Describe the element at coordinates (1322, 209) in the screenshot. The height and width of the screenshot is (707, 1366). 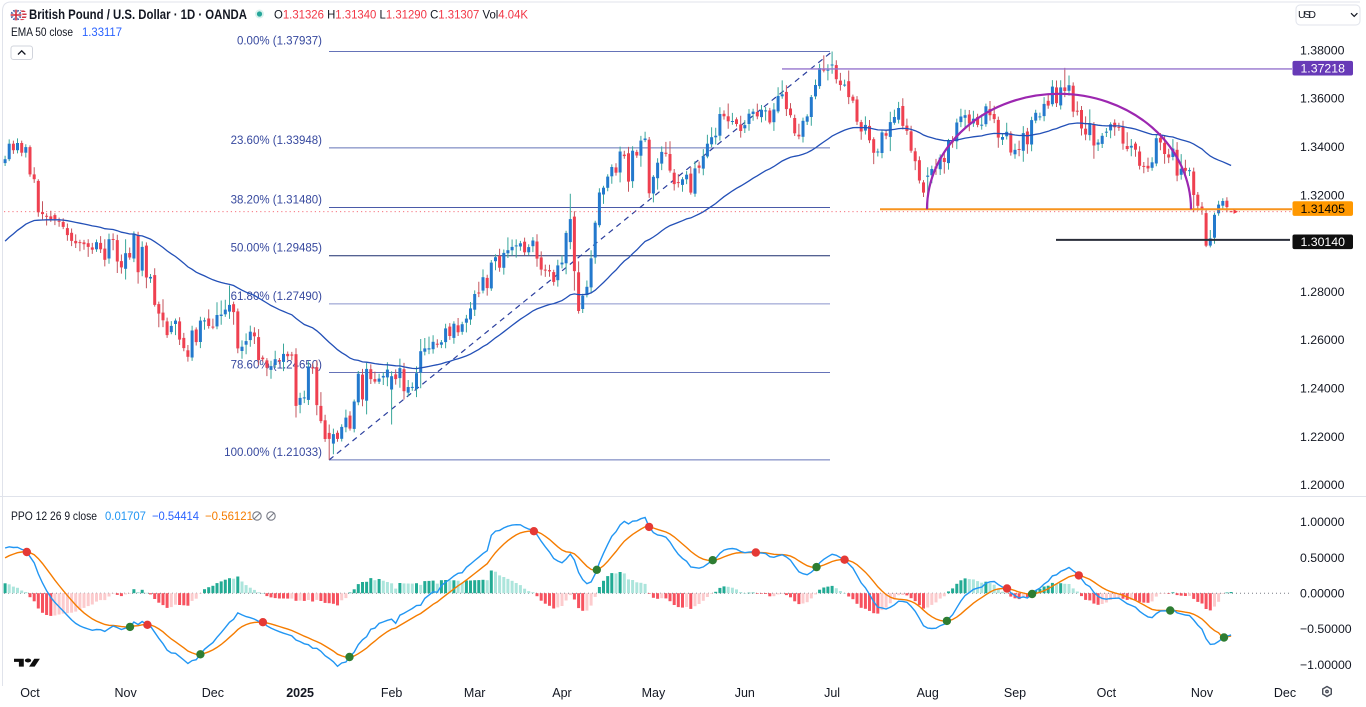
I see `svg-text: 1.31405` at that location.